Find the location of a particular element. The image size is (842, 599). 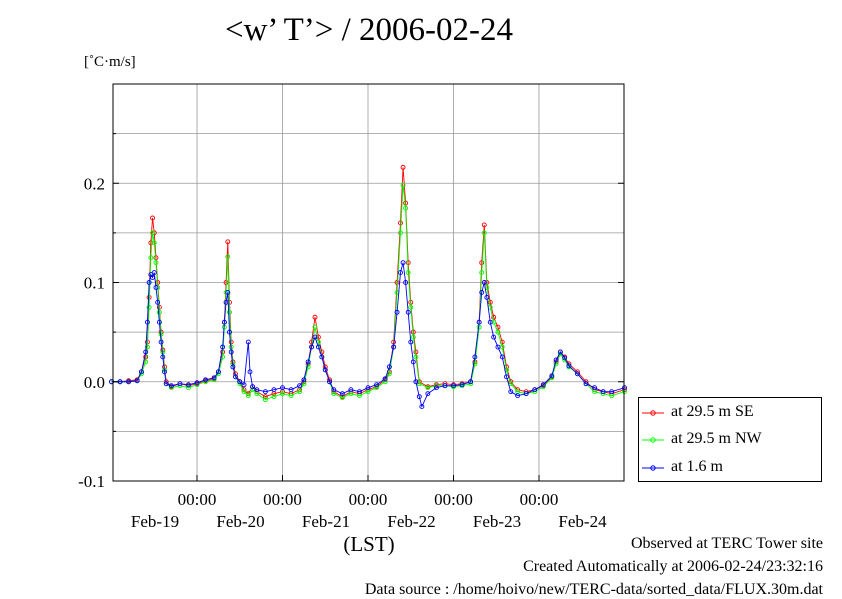

y-tick-label: 0.0 is located at coordinates (94, 382).